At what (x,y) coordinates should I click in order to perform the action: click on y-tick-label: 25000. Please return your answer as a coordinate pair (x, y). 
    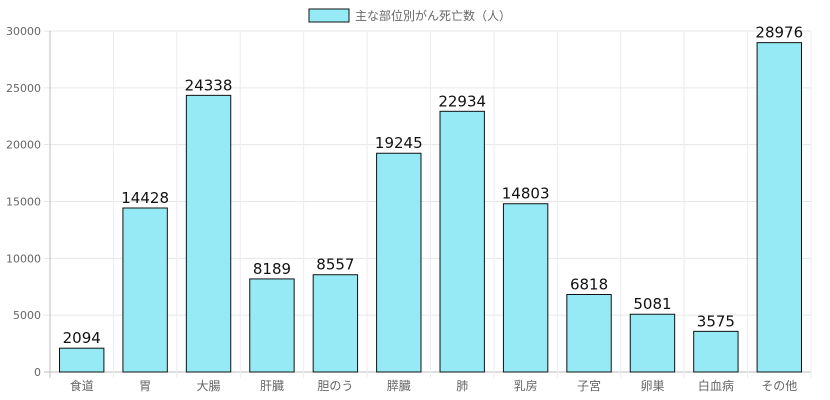
    Looking at the image, I should click on (23, 88).